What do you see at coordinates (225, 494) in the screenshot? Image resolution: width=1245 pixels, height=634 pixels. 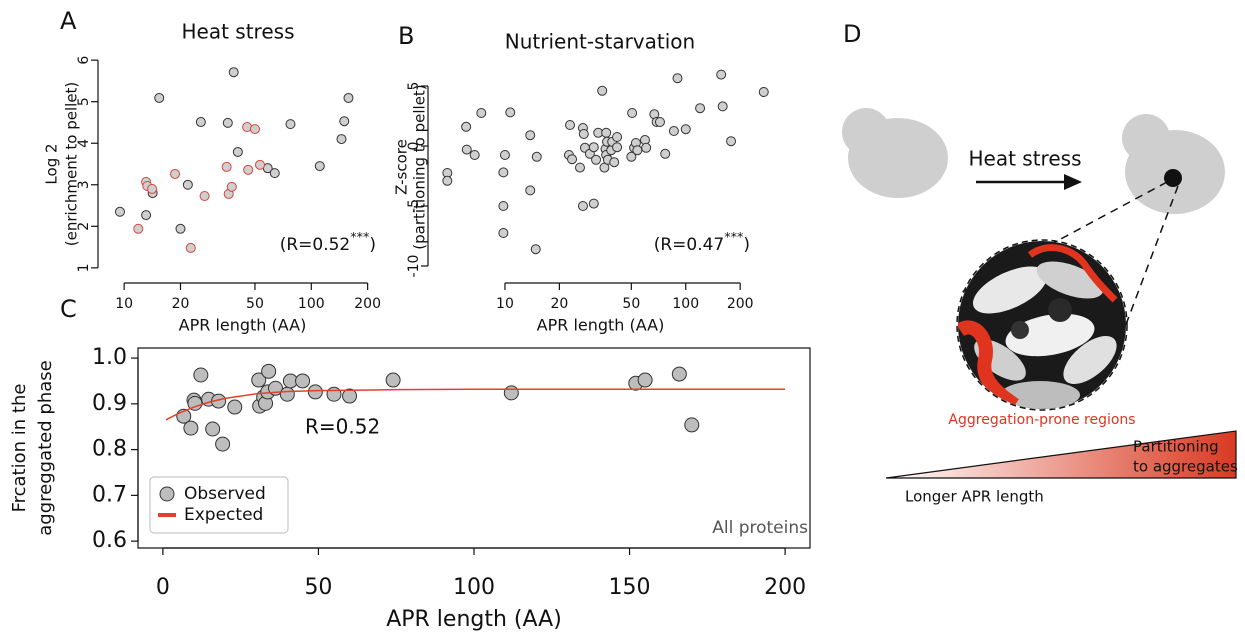 I see `legend-label: Observed` at bounding box center [225, 494].